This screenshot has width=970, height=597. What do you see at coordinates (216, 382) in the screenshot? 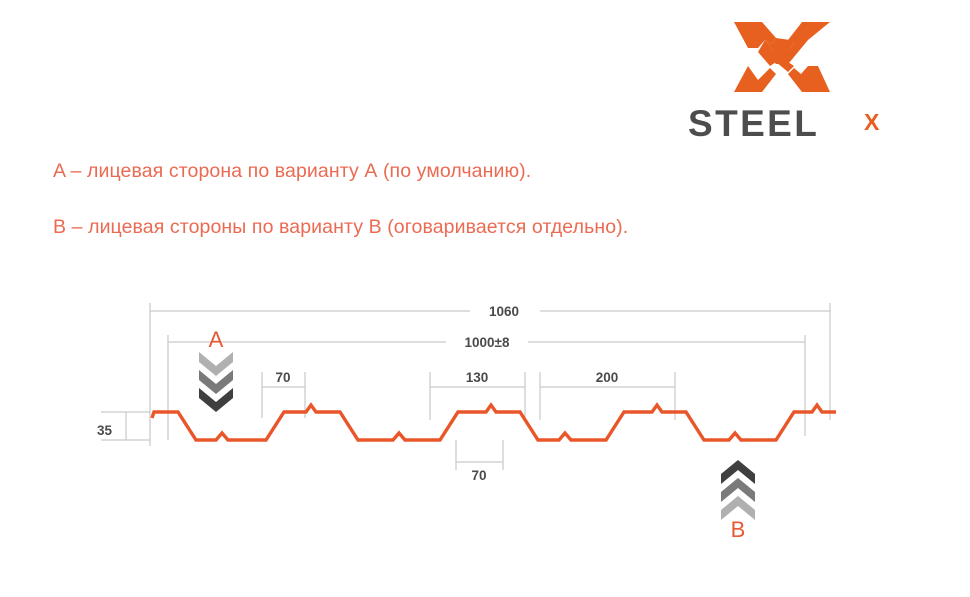
I see `chevron-down-icon-medium` at bounding box center [216, 382].